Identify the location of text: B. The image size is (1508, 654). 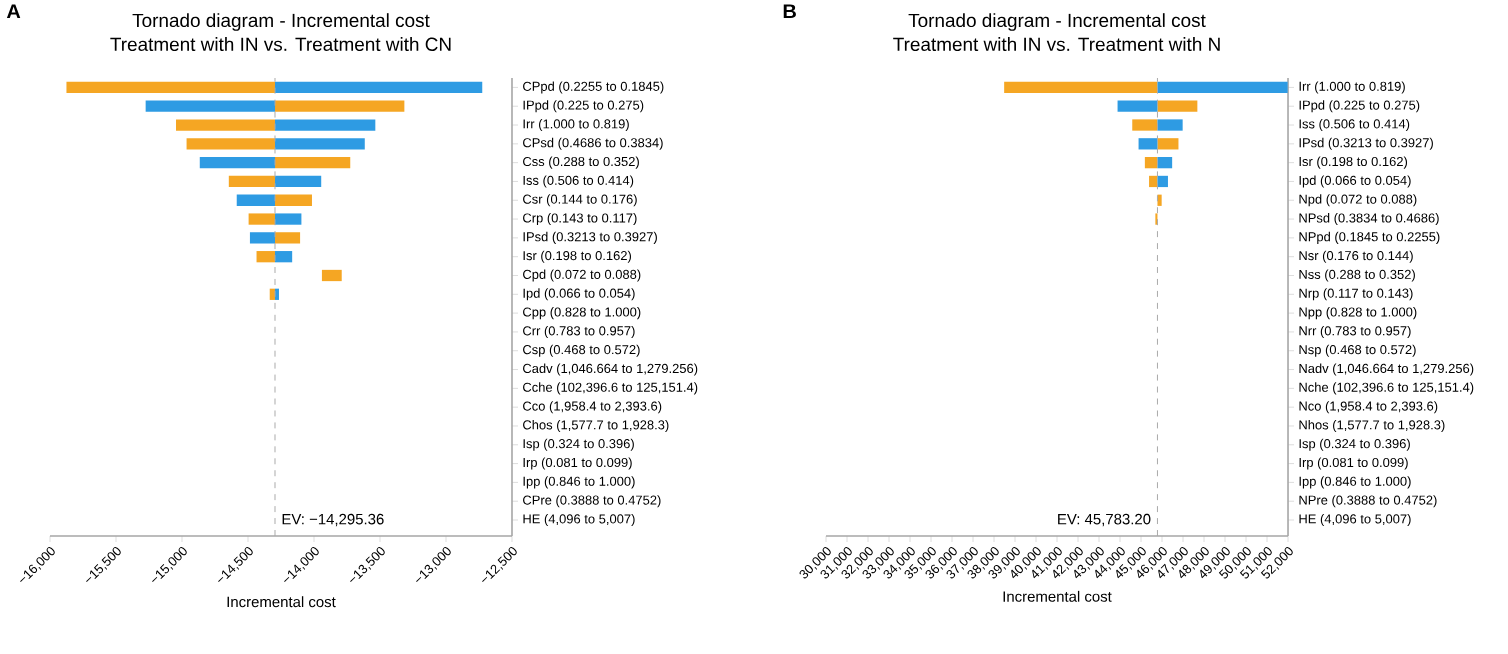
(789, 11).